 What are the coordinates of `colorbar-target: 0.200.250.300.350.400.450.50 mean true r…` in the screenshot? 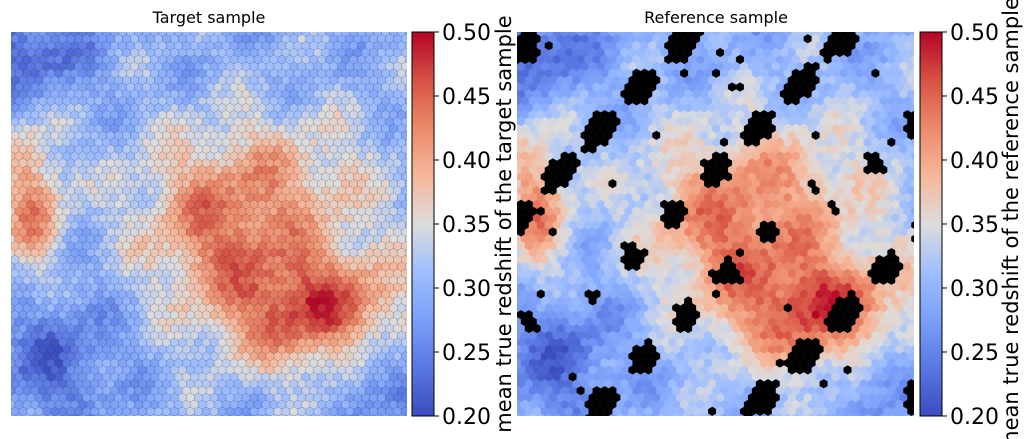 It's located at (463, 224).